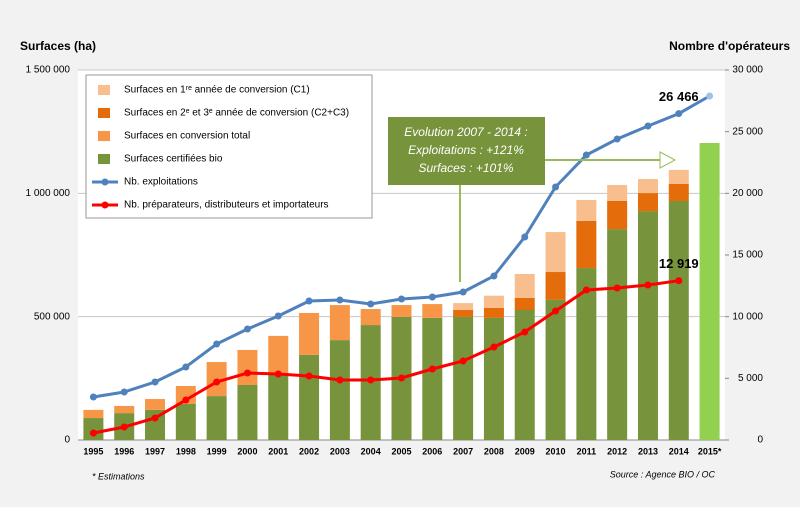 The width and height of the screenshot is (800, 507). I want to click on annotation-text: Exploitations : +121%, so click(466, 150).